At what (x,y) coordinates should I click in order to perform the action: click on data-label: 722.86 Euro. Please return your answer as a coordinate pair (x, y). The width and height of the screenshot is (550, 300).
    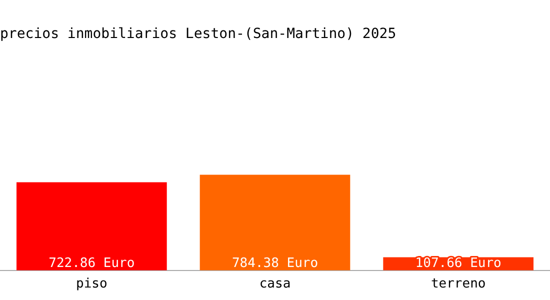
    Looking at the image, I should click on (91, 263).